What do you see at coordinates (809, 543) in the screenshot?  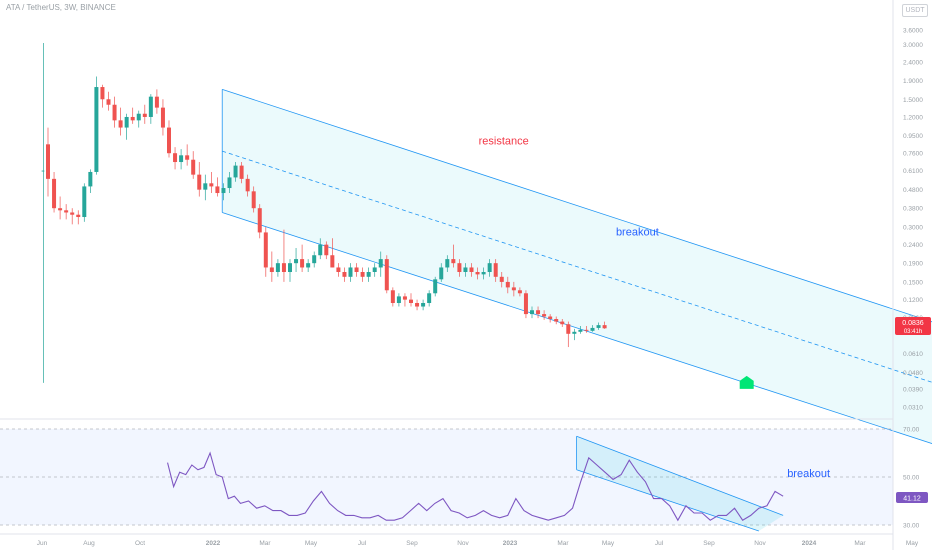 I see `time-tick-label: 2024` at bounding box center [809, 543].